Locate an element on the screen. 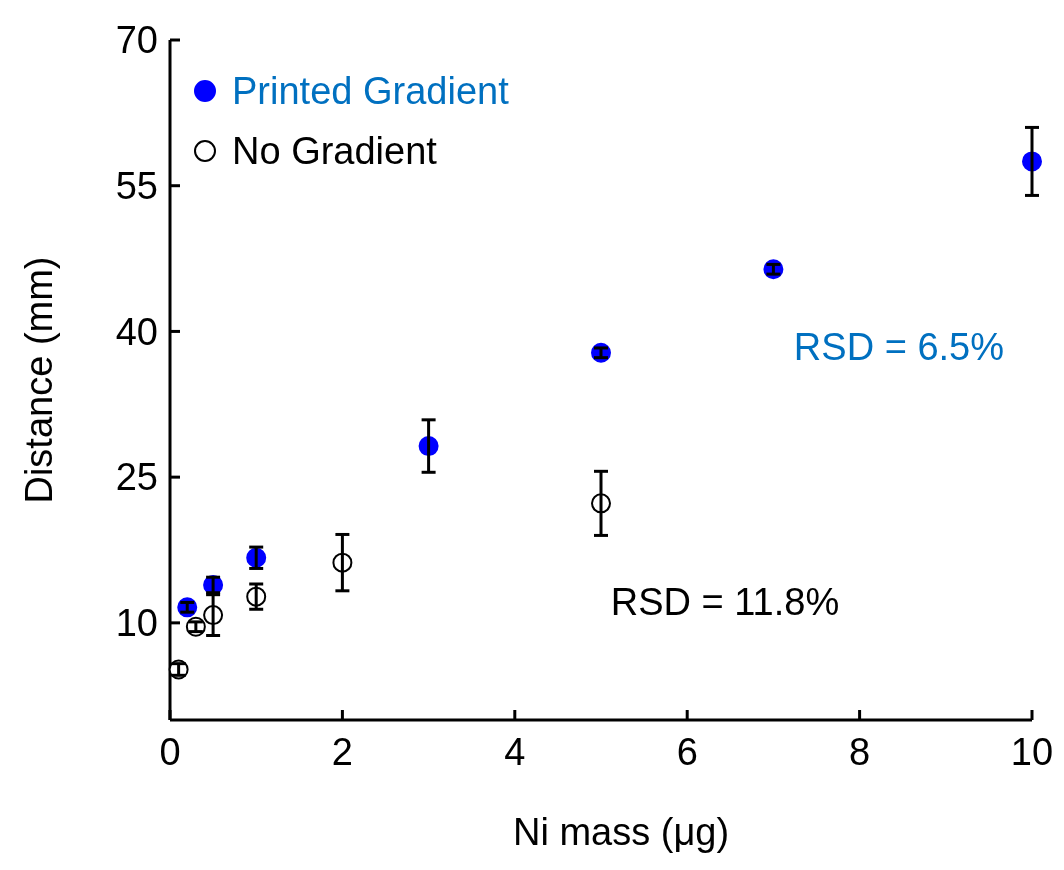 This screenshot has height=870, width=1064. annotation: RSD = 11.8% is located at coordinates (725, 602).